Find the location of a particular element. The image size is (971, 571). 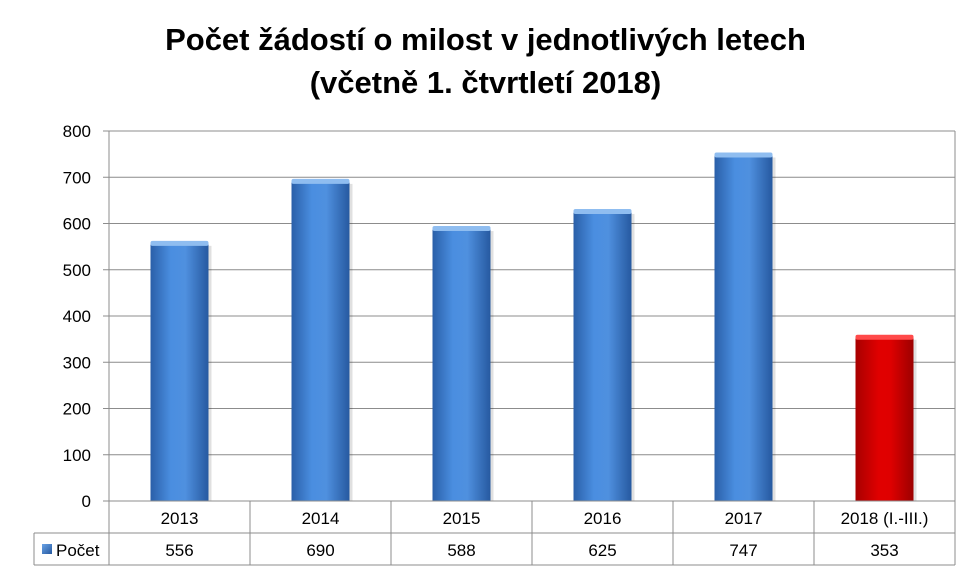

x-category-label: 2016 is located at coordinates (603, 518).